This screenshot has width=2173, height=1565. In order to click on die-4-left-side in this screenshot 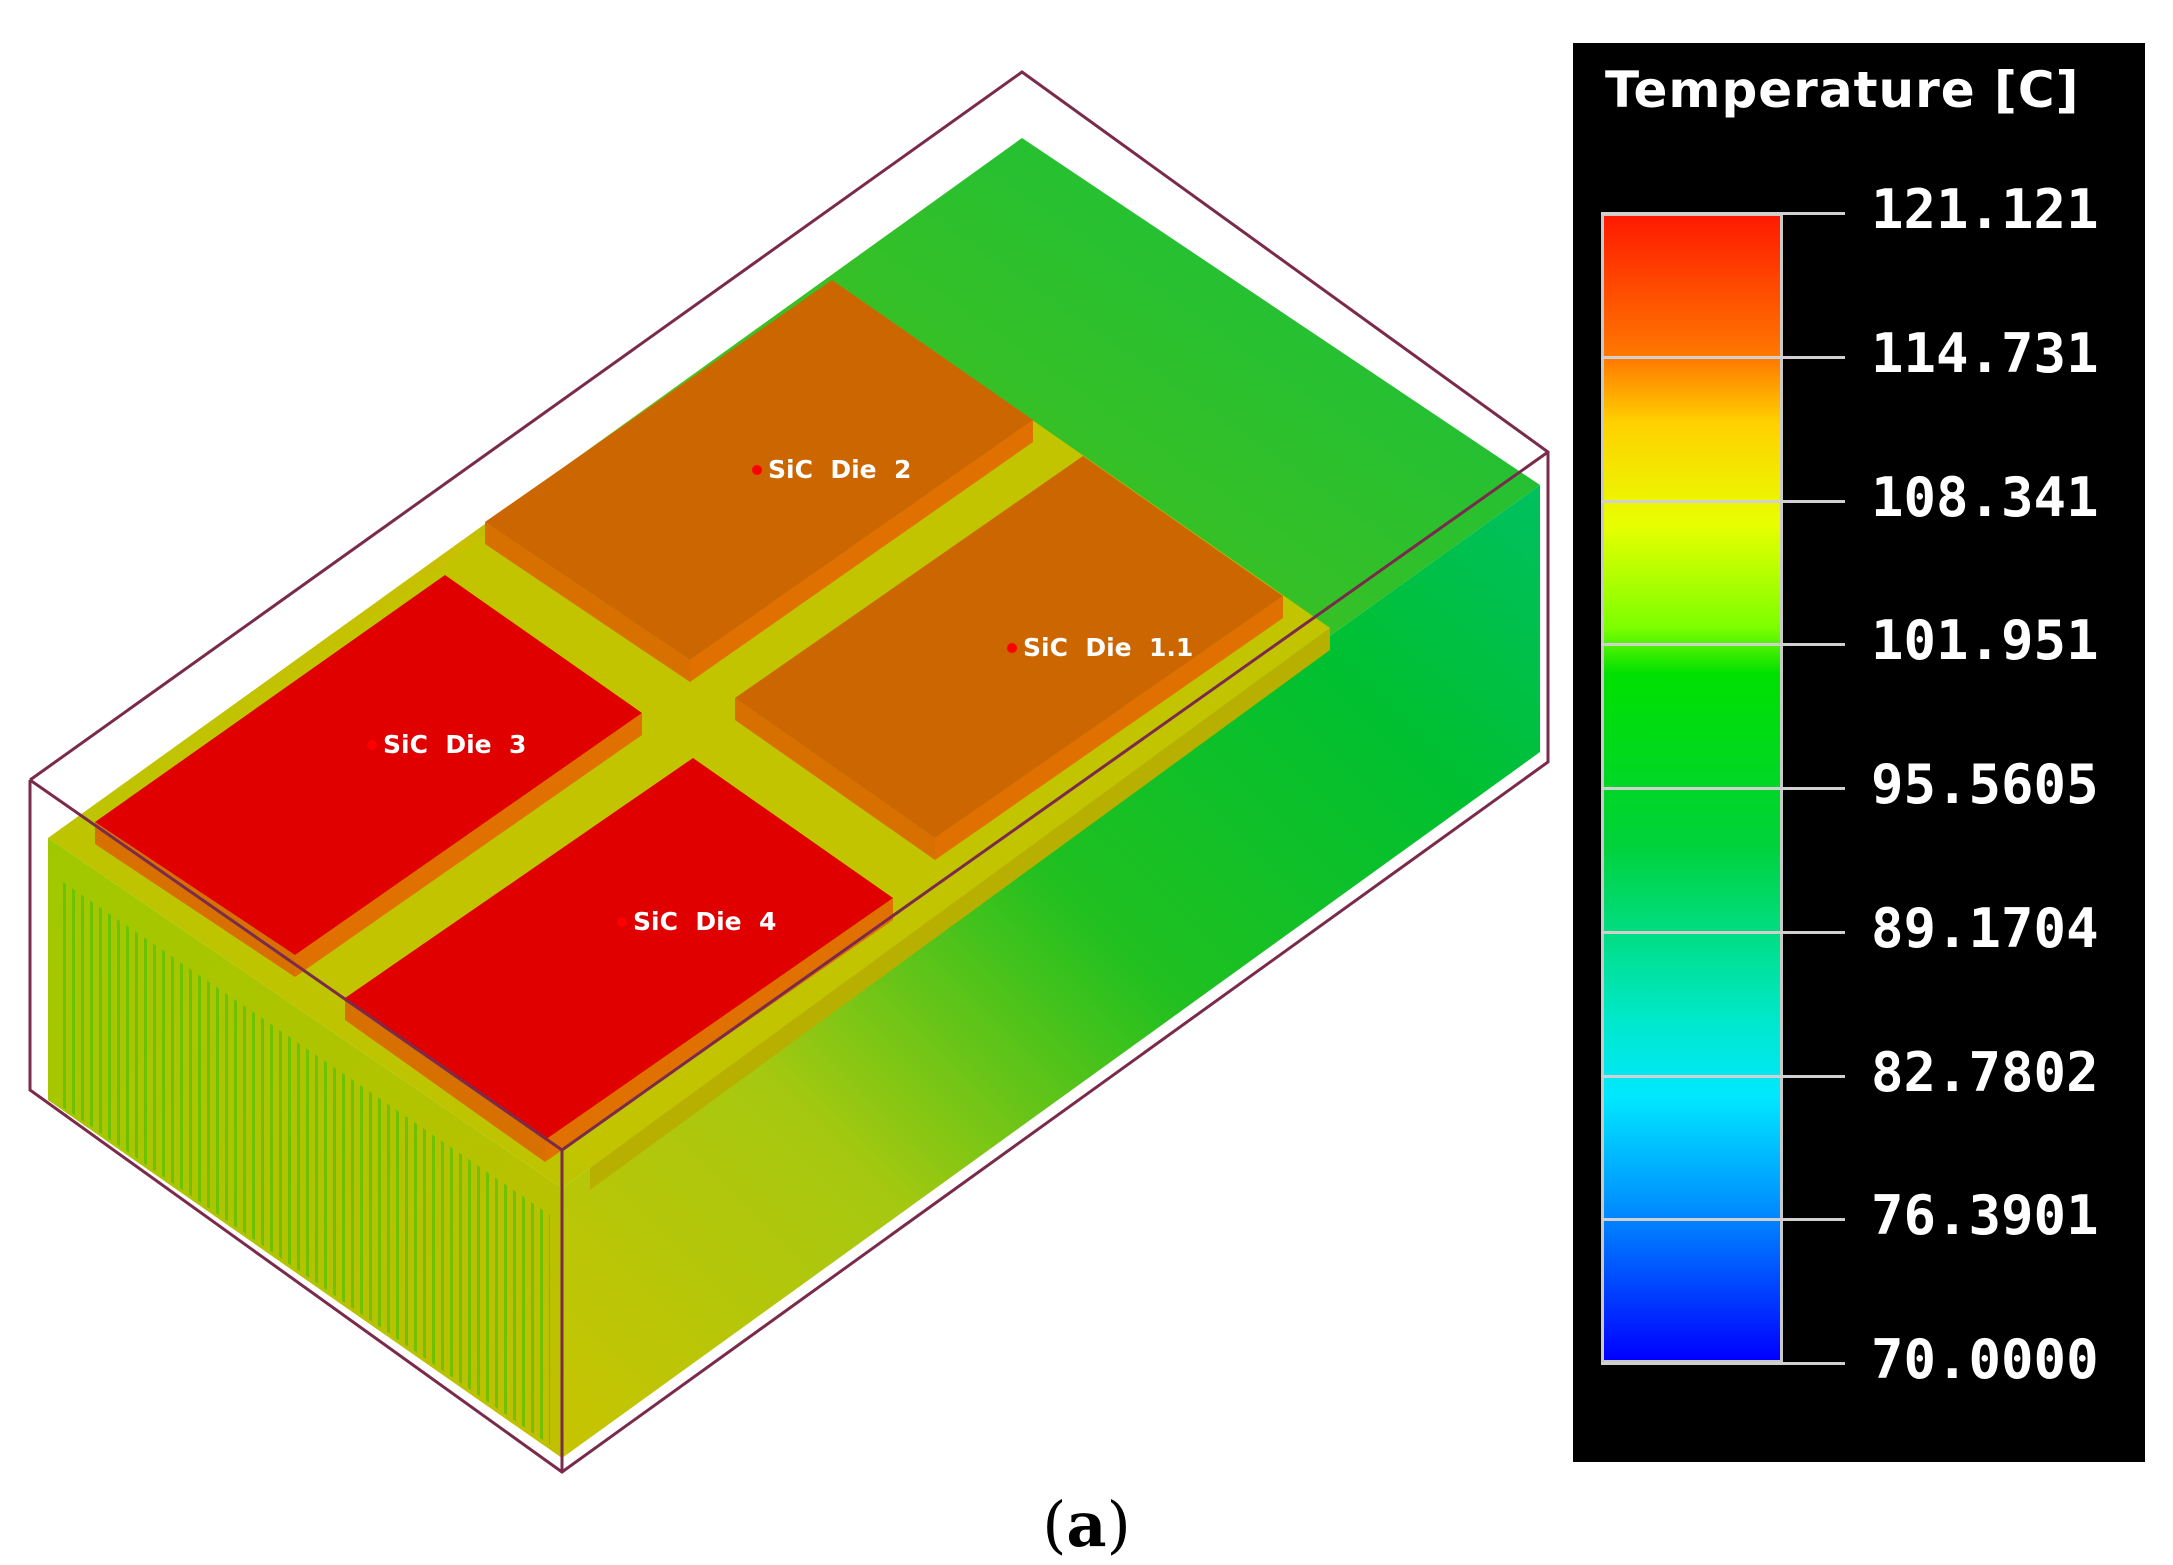, I will do `click(445, 1080)`.